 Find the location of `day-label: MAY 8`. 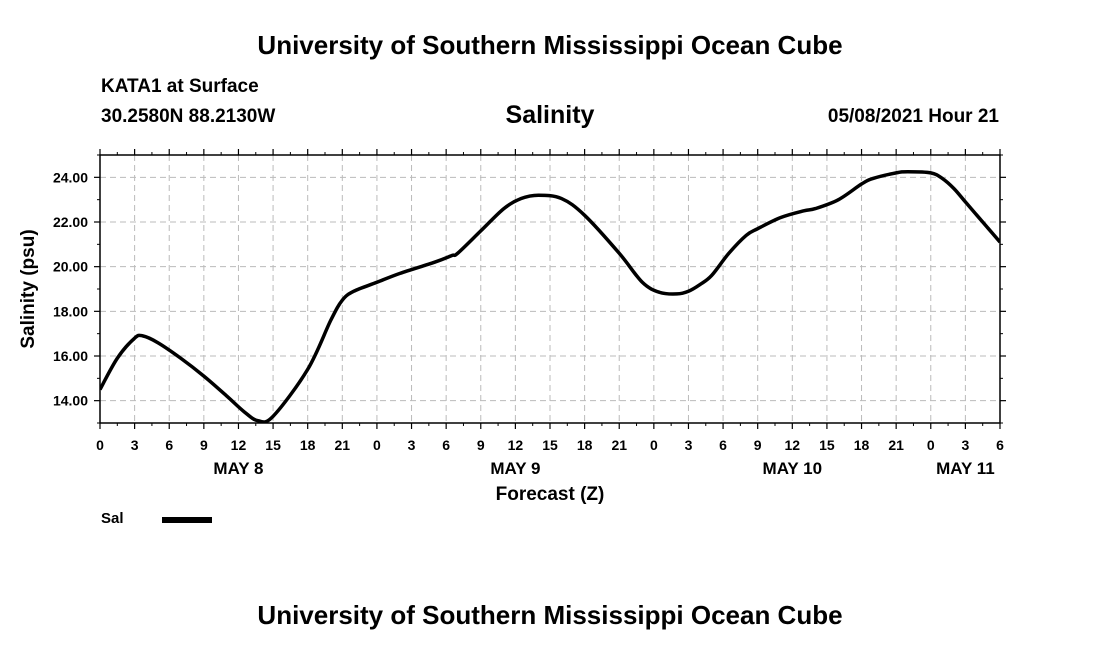

day-label: MAY 8 is located at coordinates (238, 468).